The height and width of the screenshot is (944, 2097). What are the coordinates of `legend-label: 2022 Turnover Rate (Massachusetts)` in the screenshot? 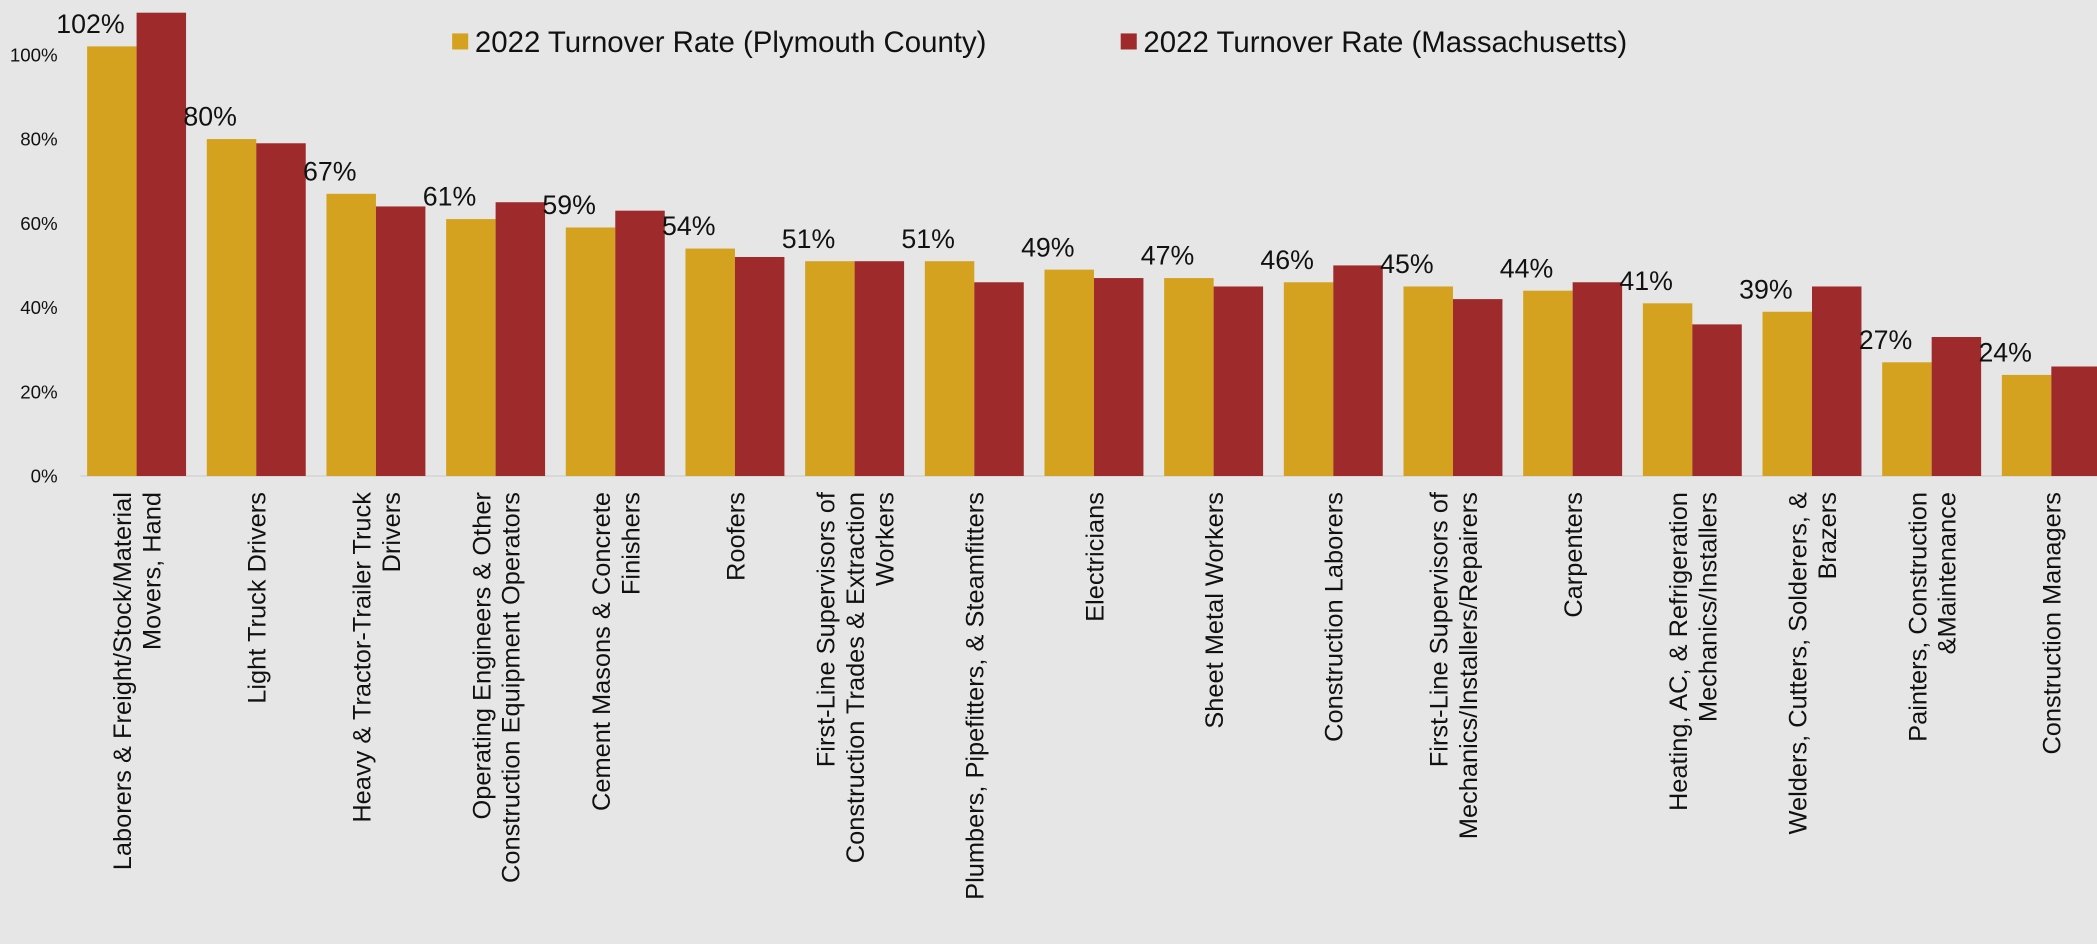 It's located at (1385, 42).